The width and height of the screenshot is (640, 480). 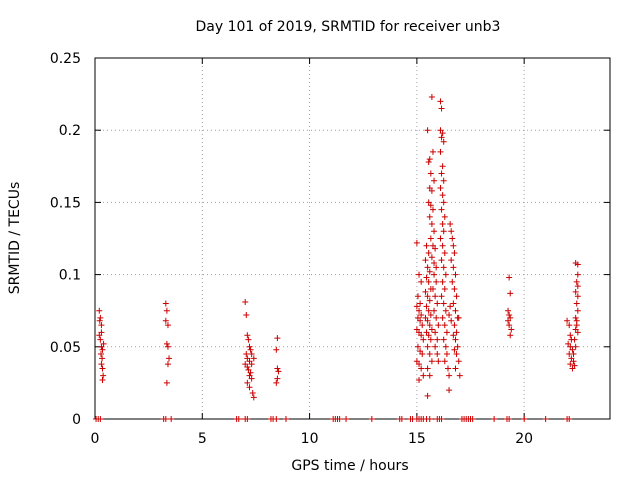 What do you see at coordinates (65, 59) in the screenshot?
I see `y-tick-label: 0.25` at bounding box center [65, 59].